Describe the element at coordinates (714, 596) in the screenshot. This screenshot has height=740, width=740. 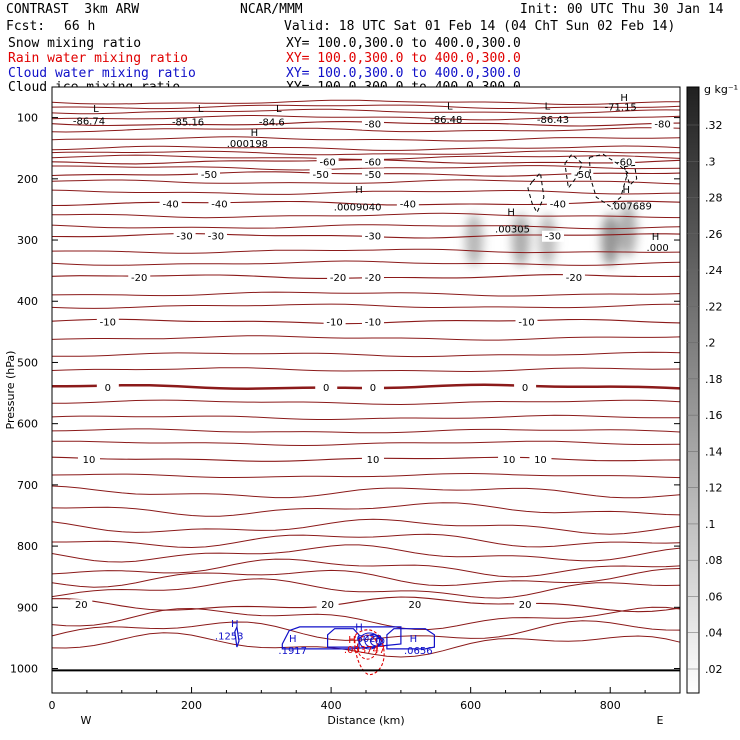
I see `colorbar-tick-label: .06` at that location.